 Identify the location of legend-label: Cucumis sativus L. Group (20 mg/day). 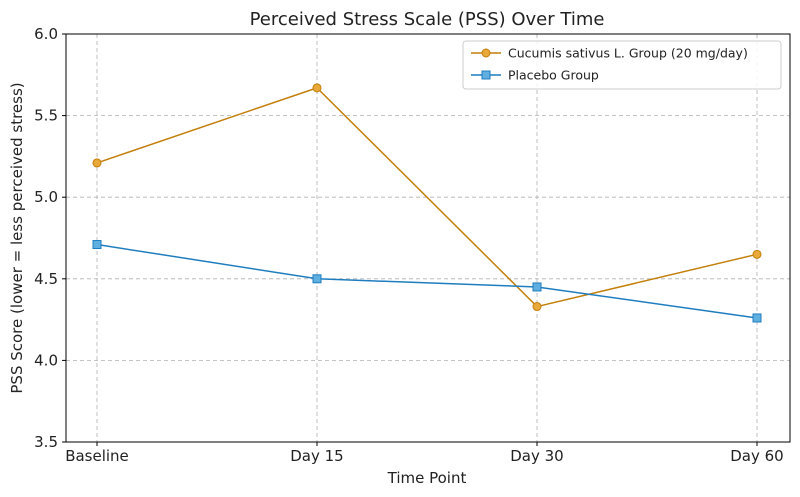
(628, 53).